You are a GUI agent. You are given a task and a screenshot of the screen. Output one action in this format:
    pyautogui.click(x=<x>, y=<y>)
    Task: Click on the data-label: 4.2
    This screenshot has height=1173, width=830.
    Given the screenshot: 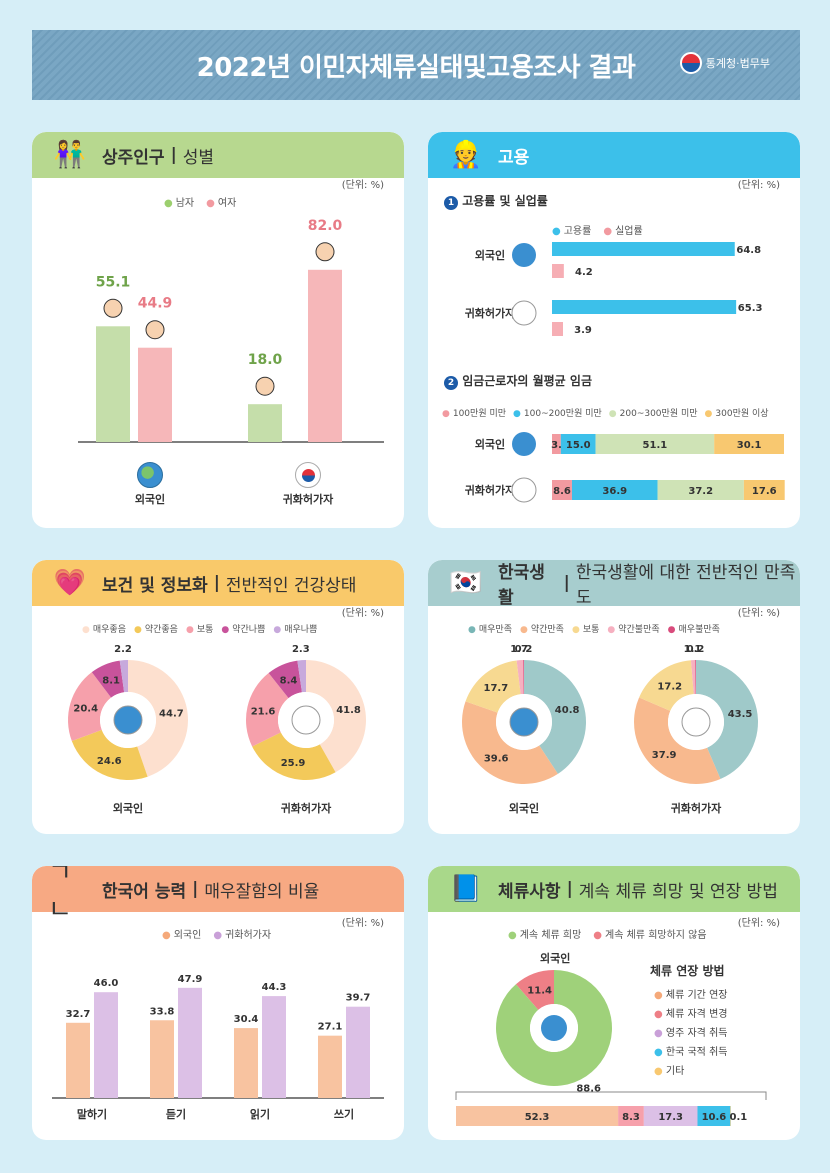 What is the action you would take?
    pyautogui.click(x=584, y=272)
    